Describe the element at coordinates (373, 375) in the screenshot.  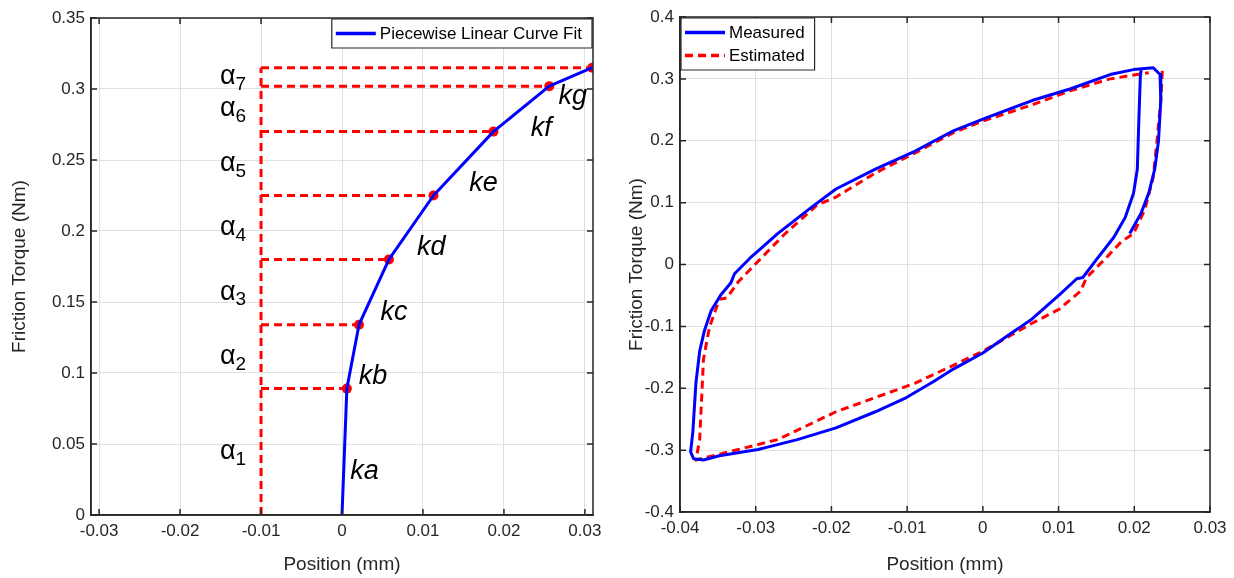
I see `annotation: kb` at that location.